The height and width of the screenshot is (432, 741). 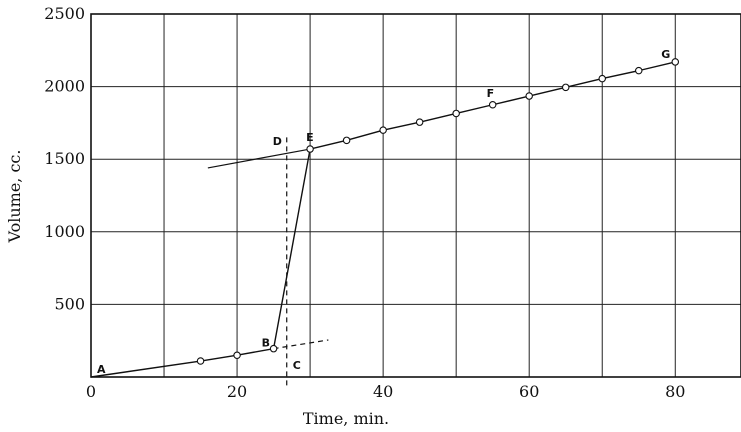 I want to click on y-tick-label: 1000, so click(x=64, y=231).